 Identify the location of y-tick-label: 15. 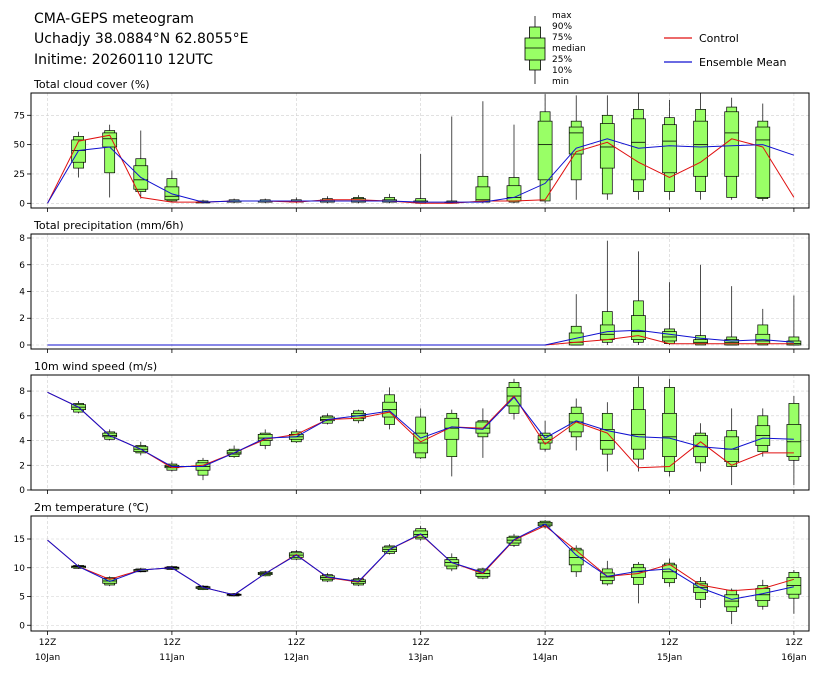
(19, 540).